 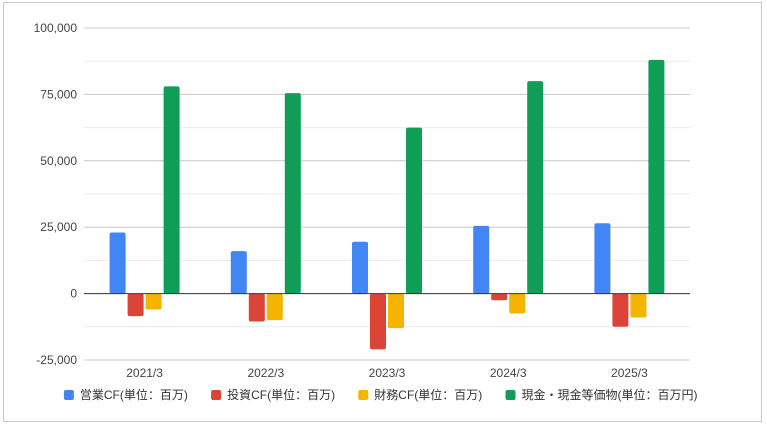 What do you see at coordinates (238, 272) in the screenshot?
I see `bar-2022/3-series-1` at bounding box center [238, 272].